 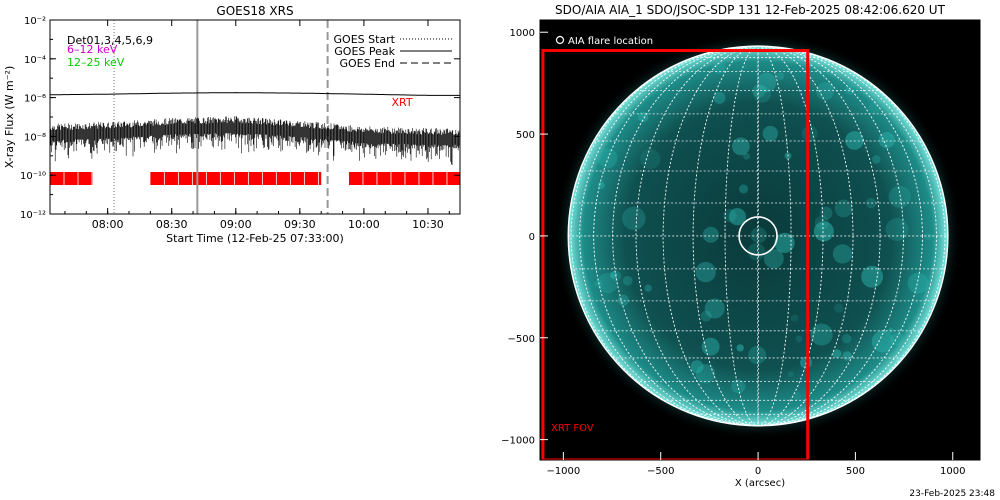 I want to click on flare-legend-label: AIA flare location, so click(x=610, y=41).